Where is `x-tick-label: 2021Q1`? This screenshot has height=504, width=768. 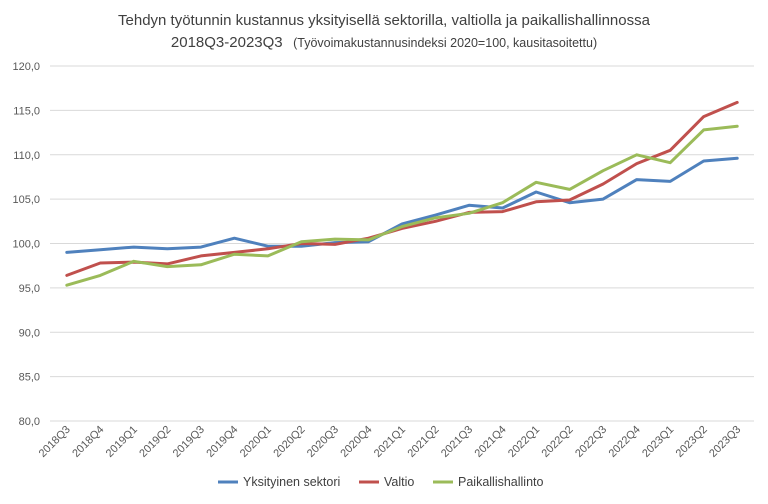 x-tick-label: 2021Q1 is located at coordinates (390, 442).